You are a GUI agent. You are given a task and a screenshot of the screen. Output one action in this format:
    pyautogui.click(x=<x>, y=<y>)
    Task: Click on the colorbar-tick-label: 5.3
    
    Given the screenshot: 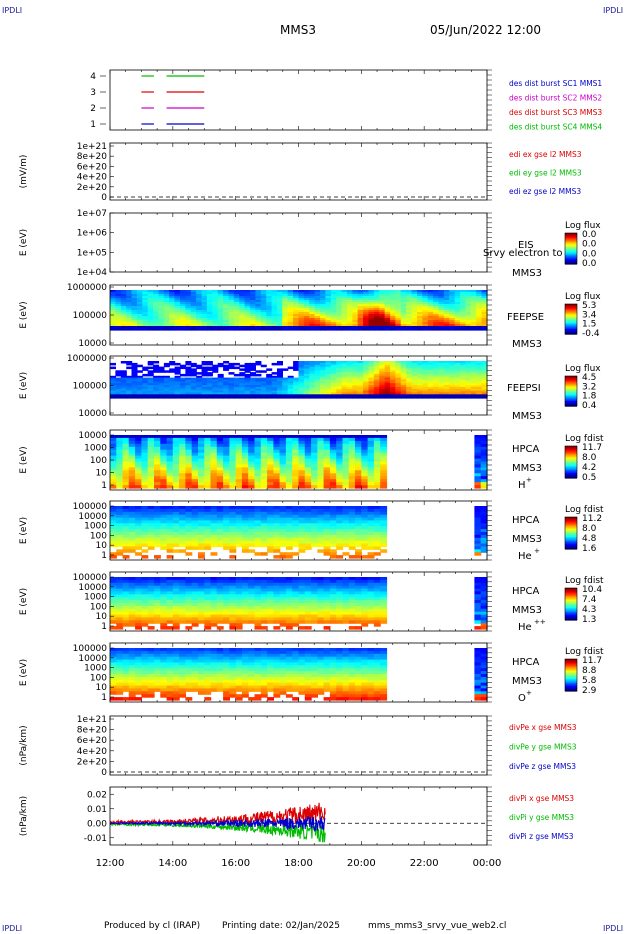 What is the action you would take?
    pyautogui.click(x=589, y=306)
    